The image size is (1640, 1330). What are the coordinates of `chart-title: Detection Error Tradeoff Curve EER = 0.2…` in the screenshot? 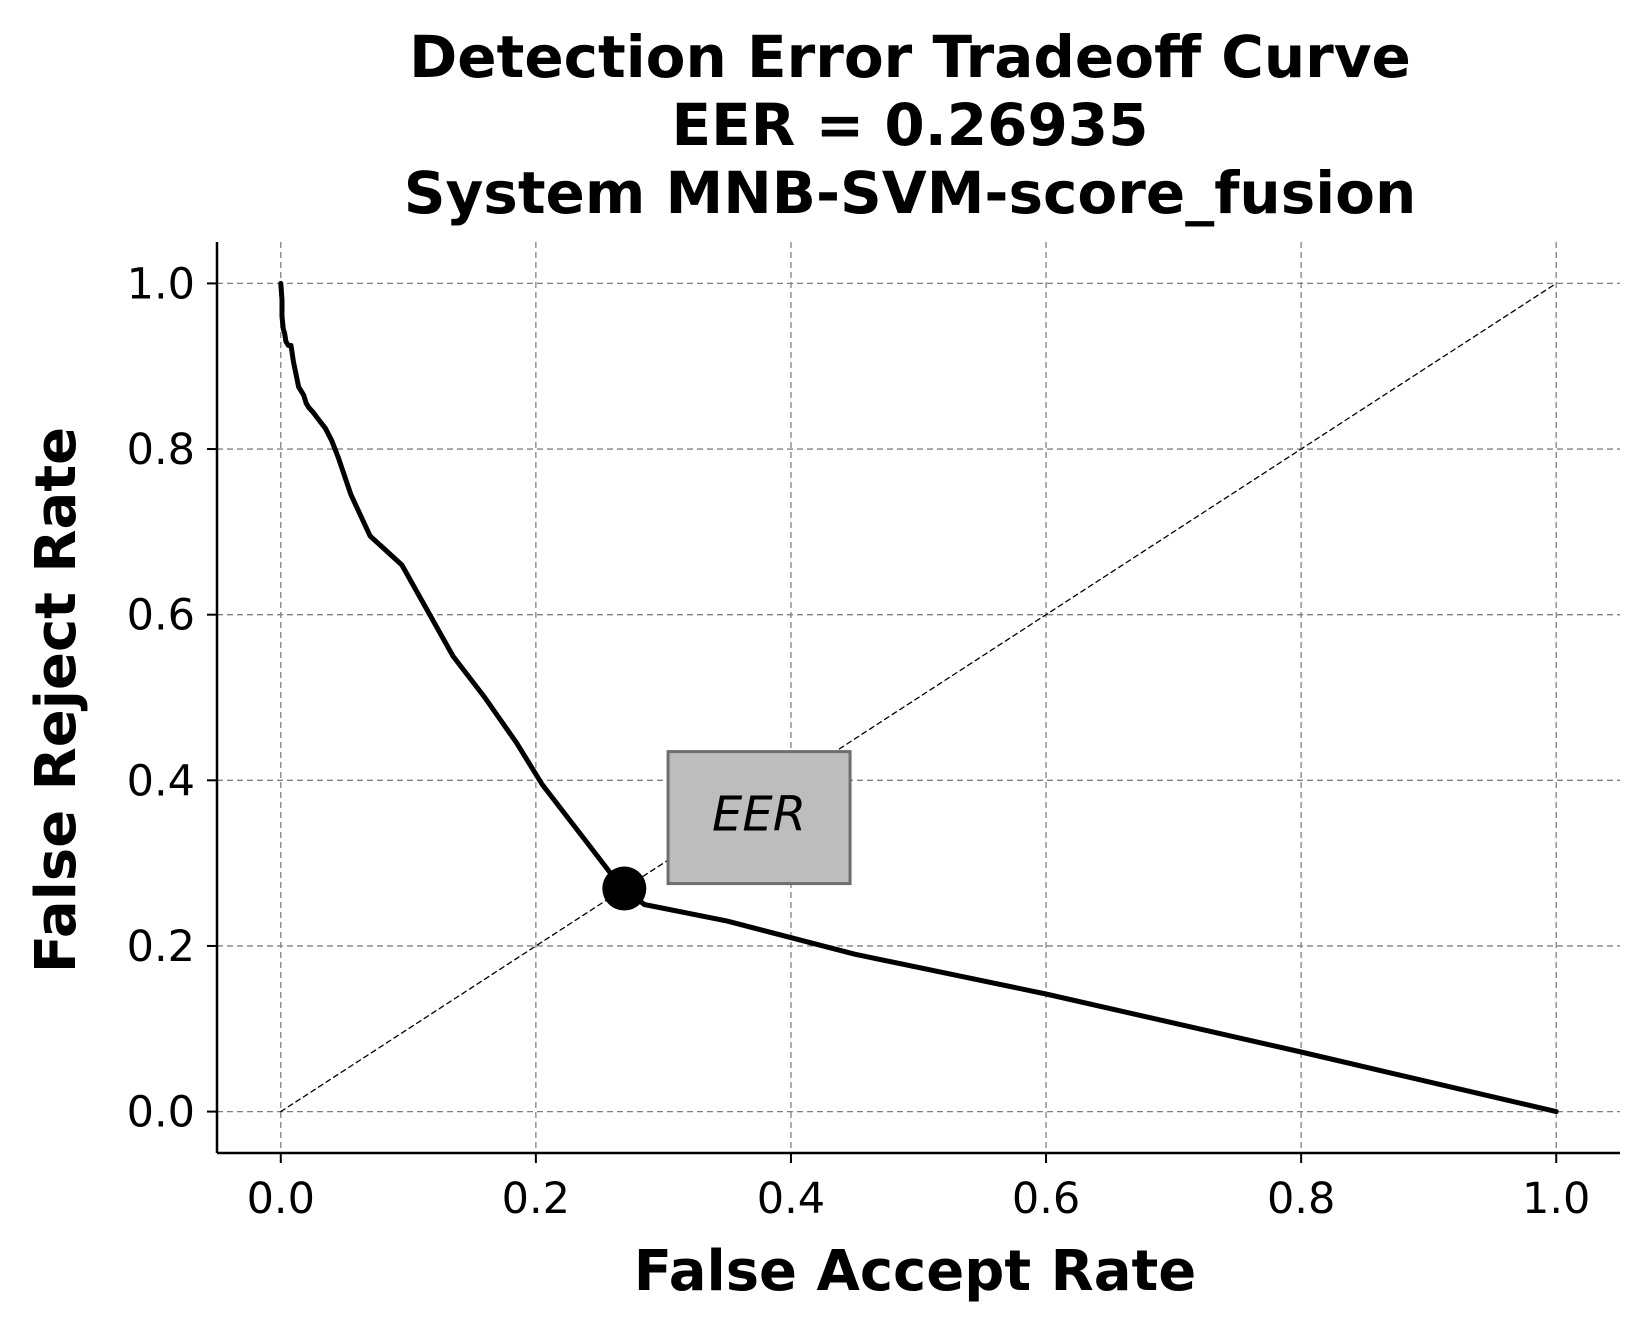 It's located at (910, 125).